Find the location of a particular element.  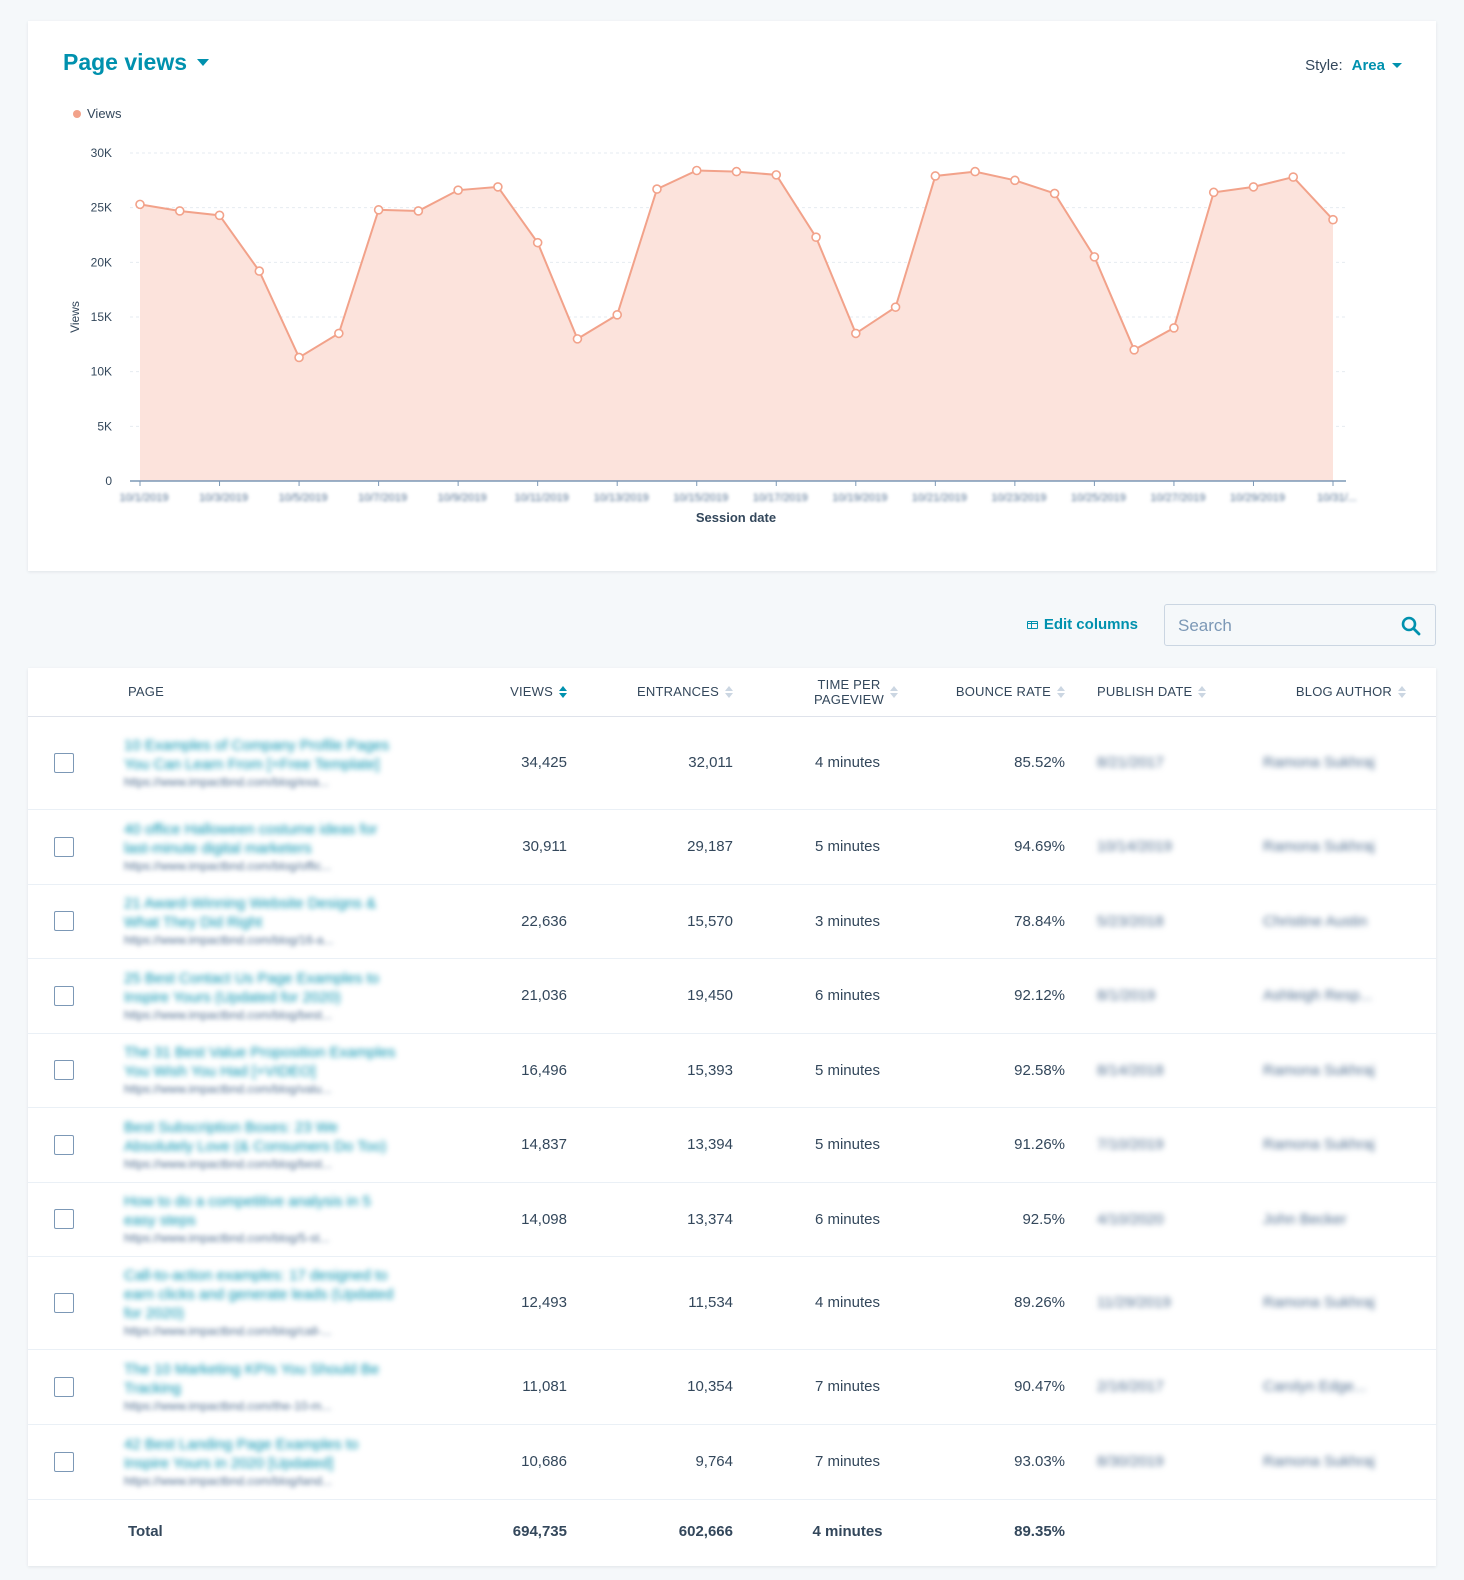

column-header-bounce-rate: BOUNCE RATE is located at coordinates (997, 692).